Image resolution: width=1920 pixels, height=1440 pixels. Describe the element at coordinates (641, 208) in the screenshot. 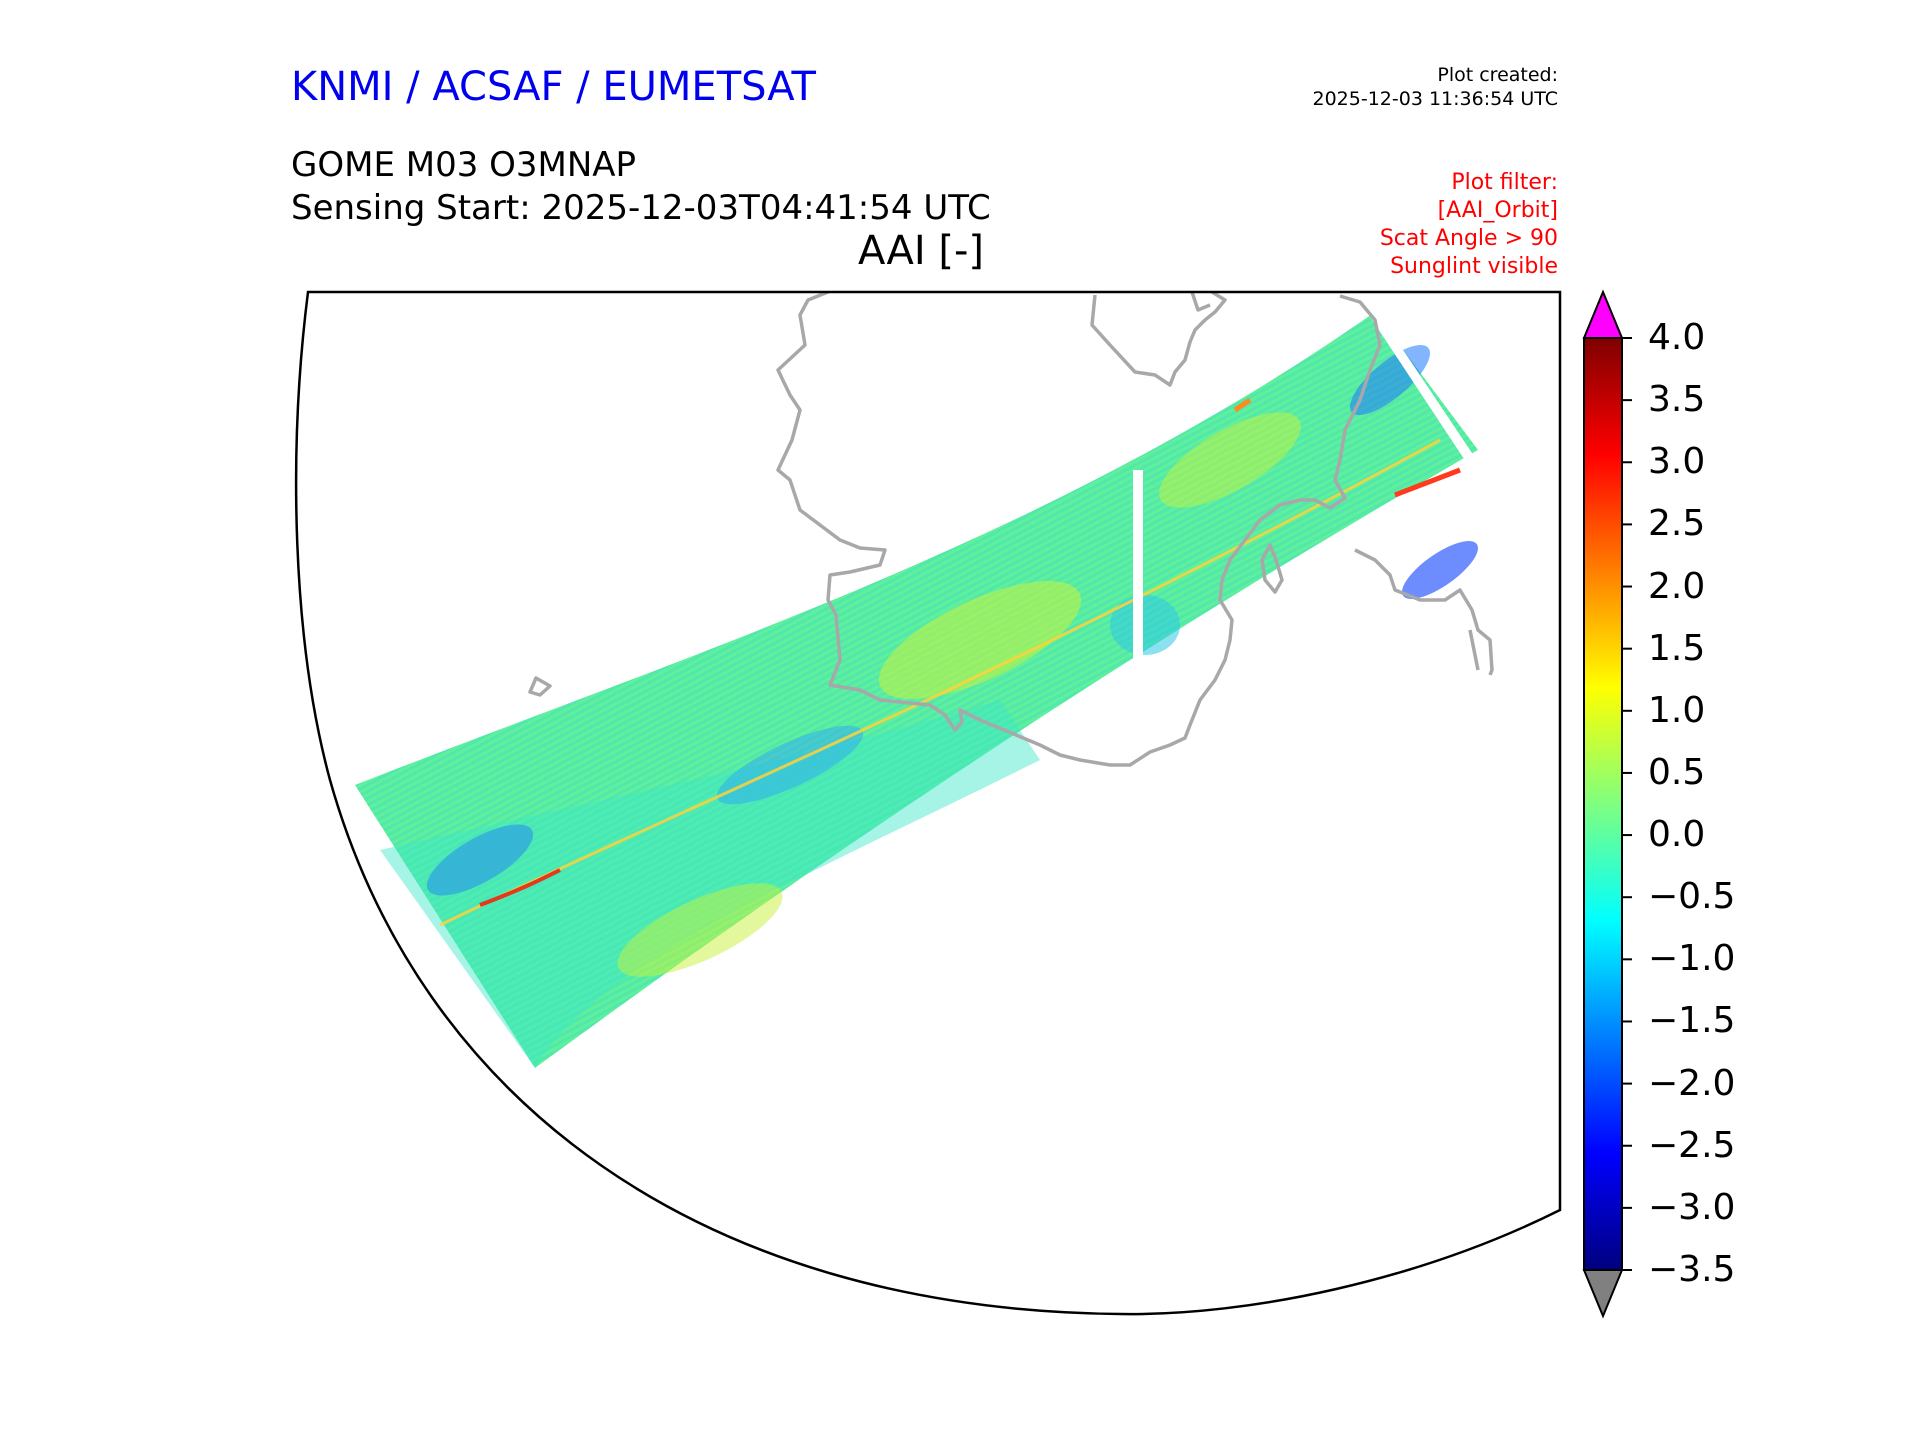

I see `sensing-start: Sensing Start: 2025-12-03T04:41:54 UTC` at that location.